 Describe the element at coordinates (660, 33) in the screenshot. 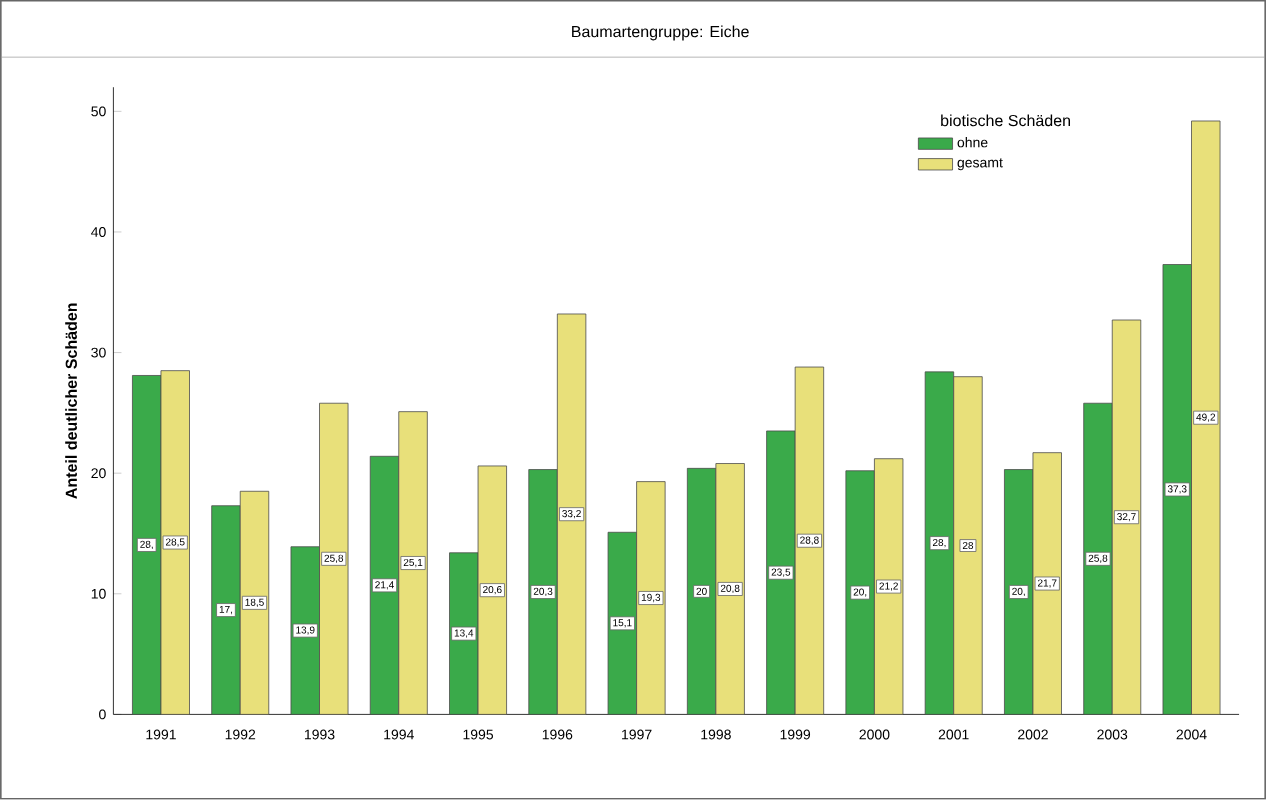

I see `chart-title: Baumartengruppe: Eiche` at that location.